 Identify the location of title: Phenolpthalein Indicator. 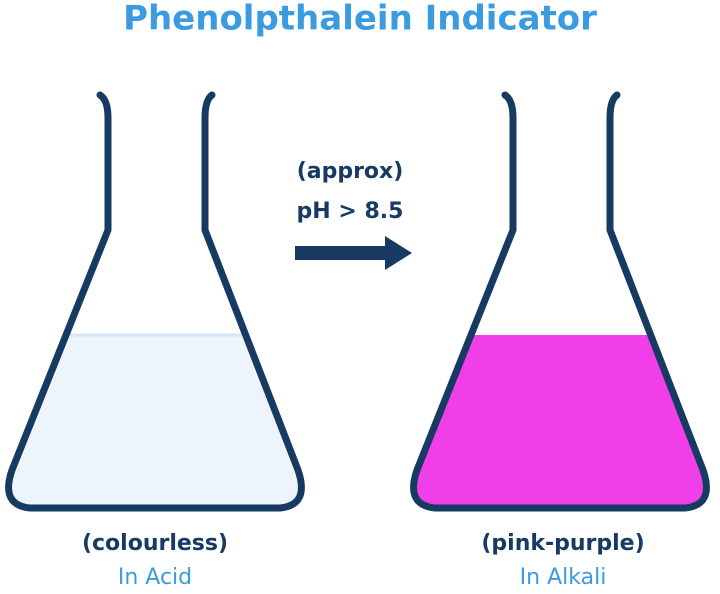
(360, 19).